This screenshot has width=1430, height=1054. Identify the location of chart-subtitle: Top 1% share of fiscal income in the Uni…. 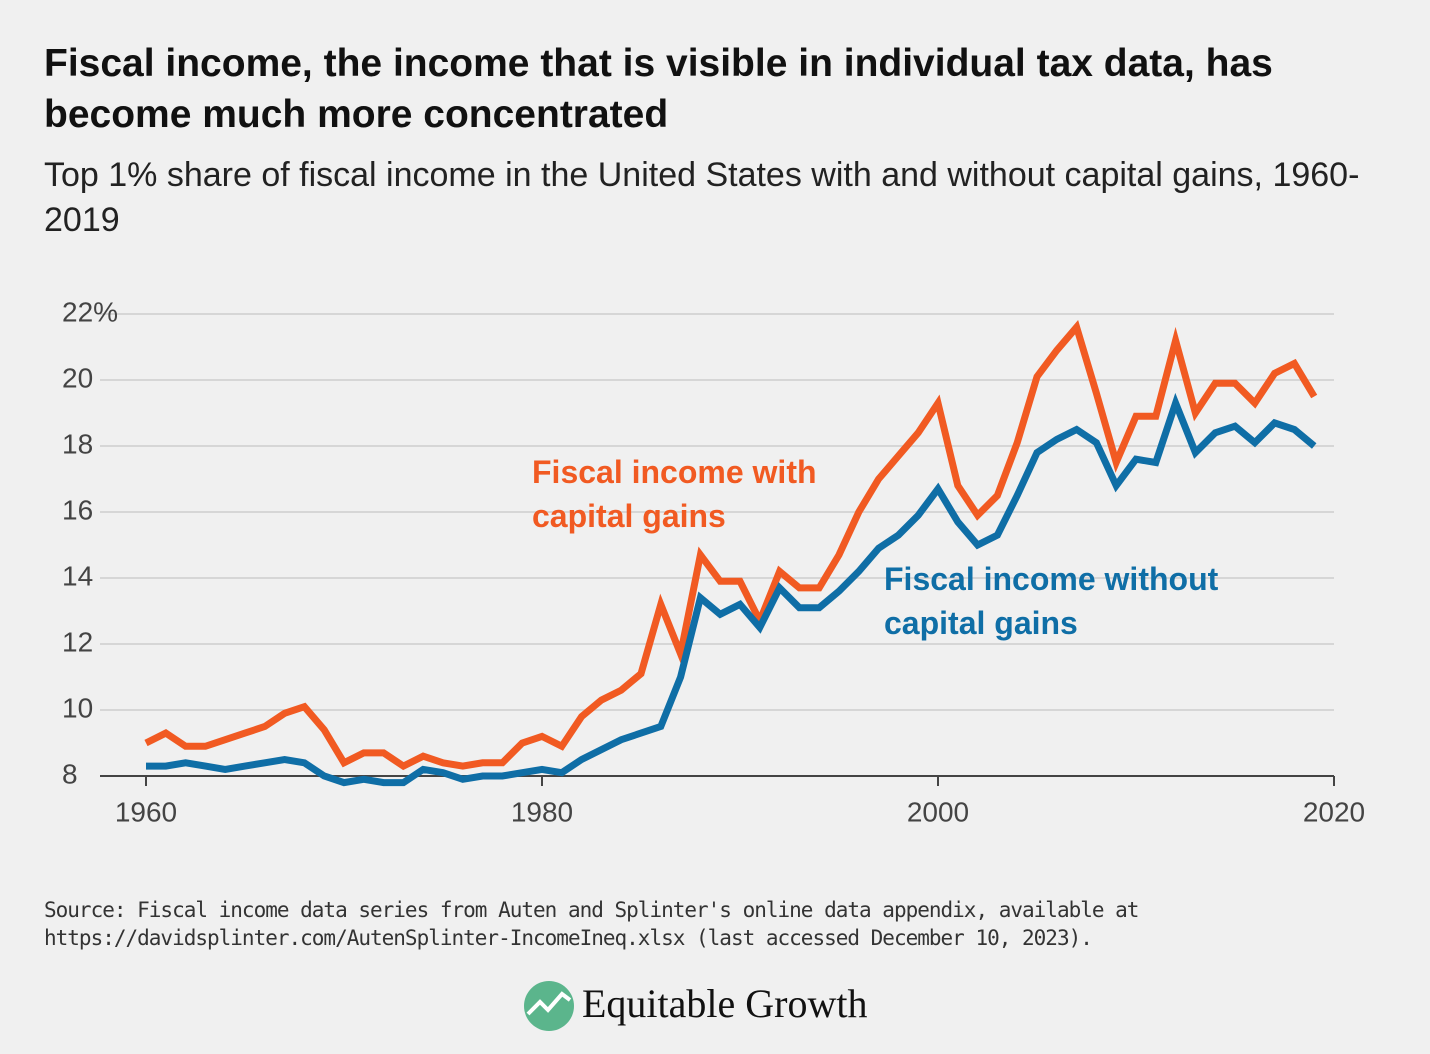
(702, 197).